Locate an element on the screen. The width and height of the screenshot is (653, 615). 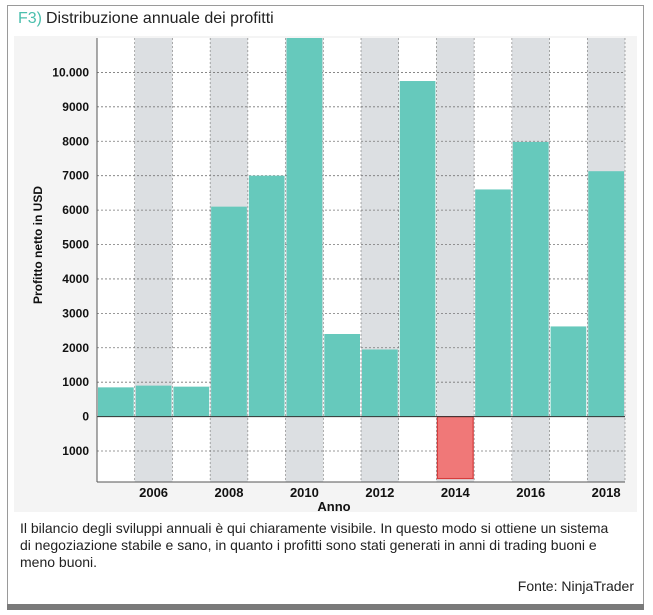
bottom-bar is located at coordinates (325, 607).